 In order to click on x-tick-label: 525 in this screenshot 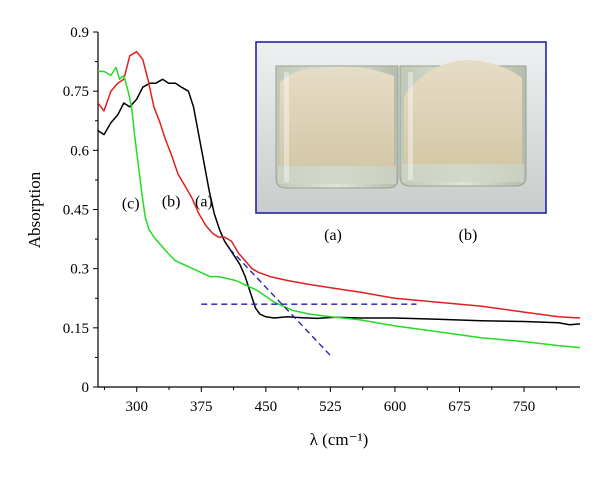, I will do `click(330, 407)`.